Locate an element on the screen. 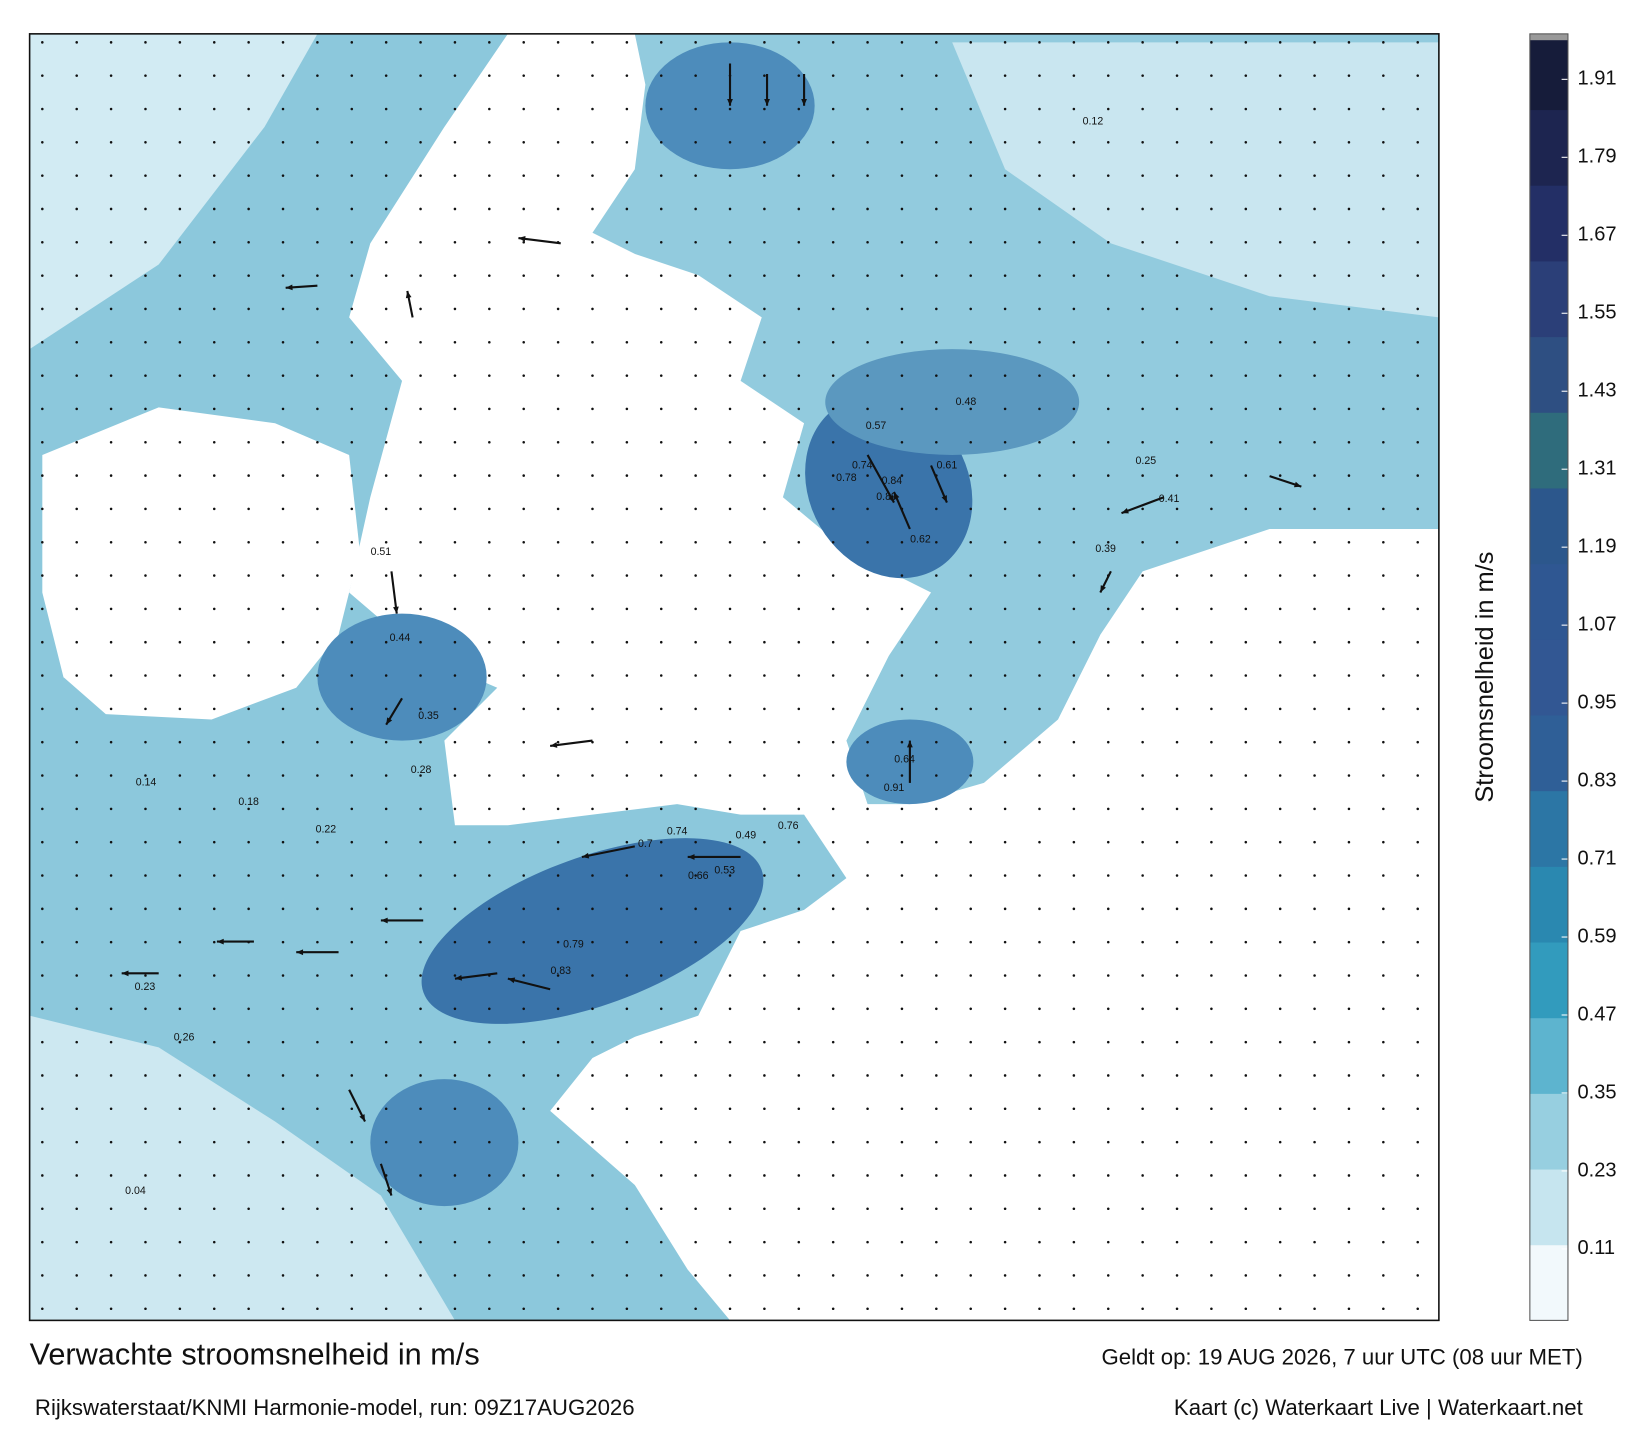 The height and width of the screenshot is (1450, 1650). colorbar-tick-label: 1.79 is located at coordinates (1596, 157).